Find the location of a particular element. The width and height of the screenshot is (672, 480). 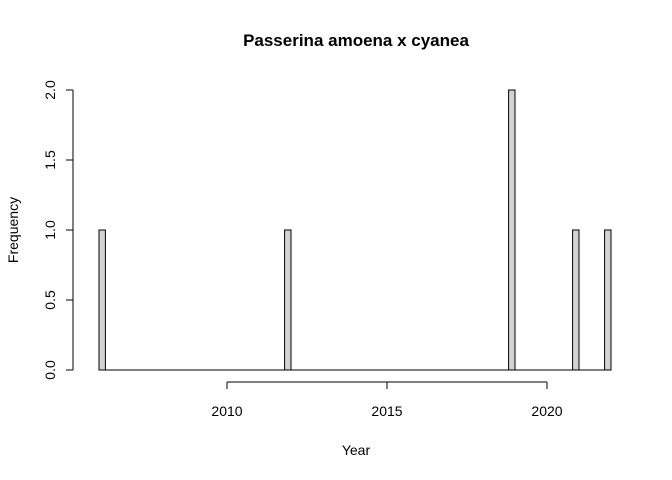

x-axis: 2010 2015 2020 is located at coordinates (387, 400).